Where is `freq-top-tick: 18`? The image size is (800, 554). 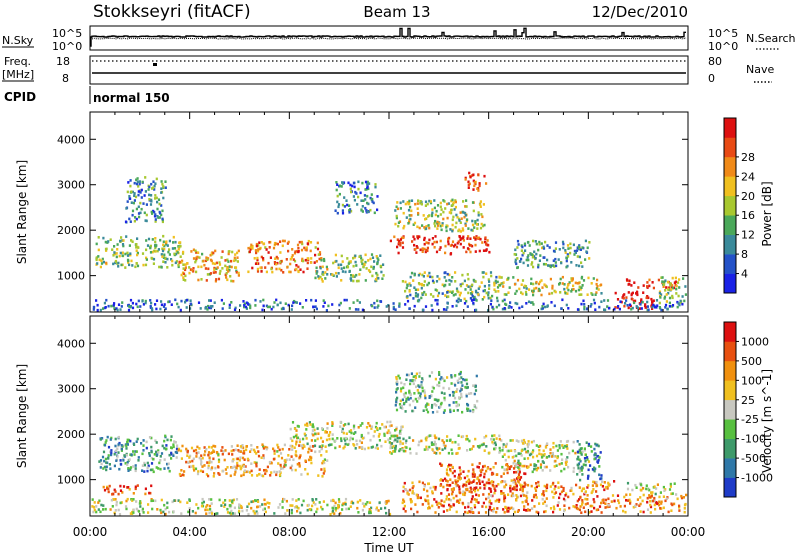
freq-top-tick: 18 is located at coordinates (63, 61).